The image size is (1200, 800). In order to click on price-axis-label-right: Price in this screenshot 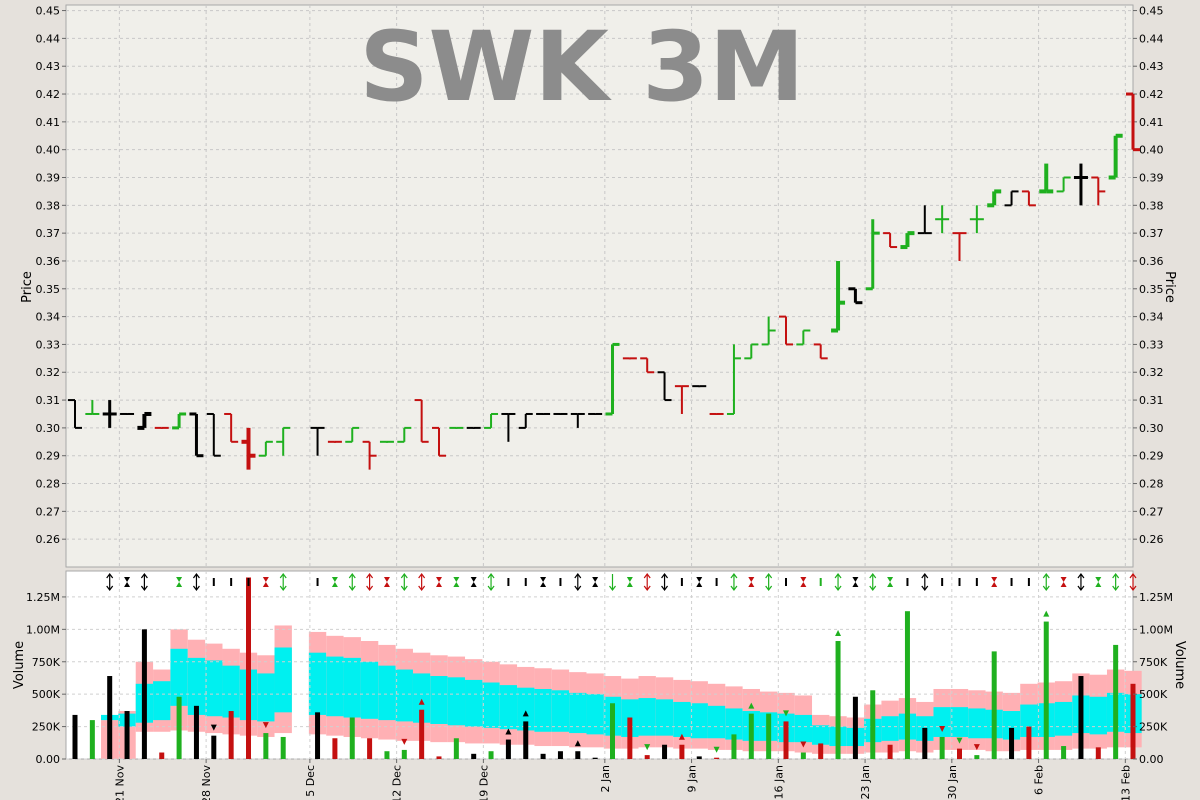, I will do `click(1169, 287)`.